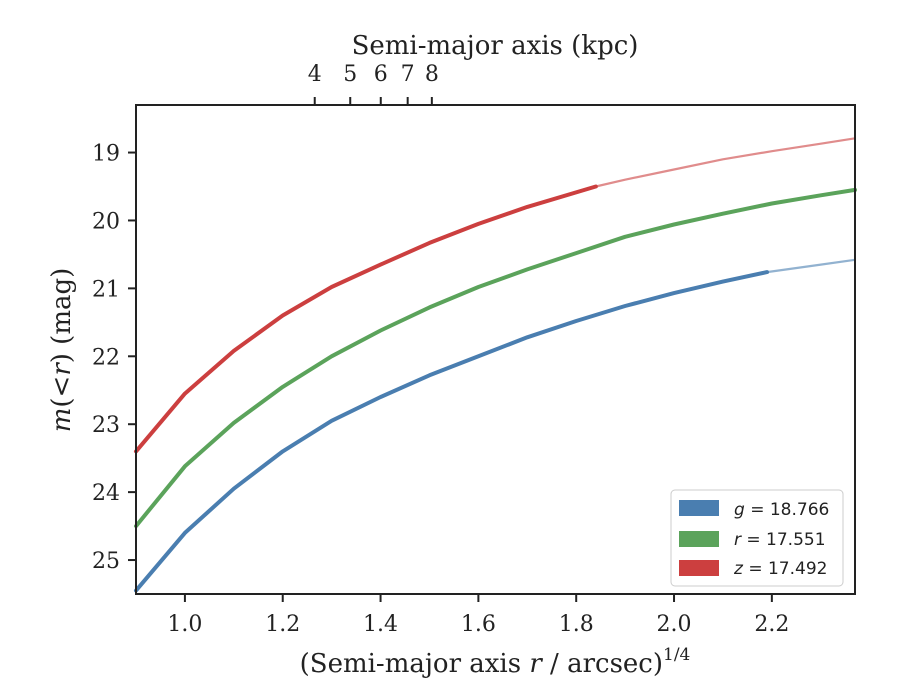 The image size is (900, 700). What do you see at coordinates (738, 569) in the screenshot?
I see `legend-var-z: z` at bounding box center [738, 569].